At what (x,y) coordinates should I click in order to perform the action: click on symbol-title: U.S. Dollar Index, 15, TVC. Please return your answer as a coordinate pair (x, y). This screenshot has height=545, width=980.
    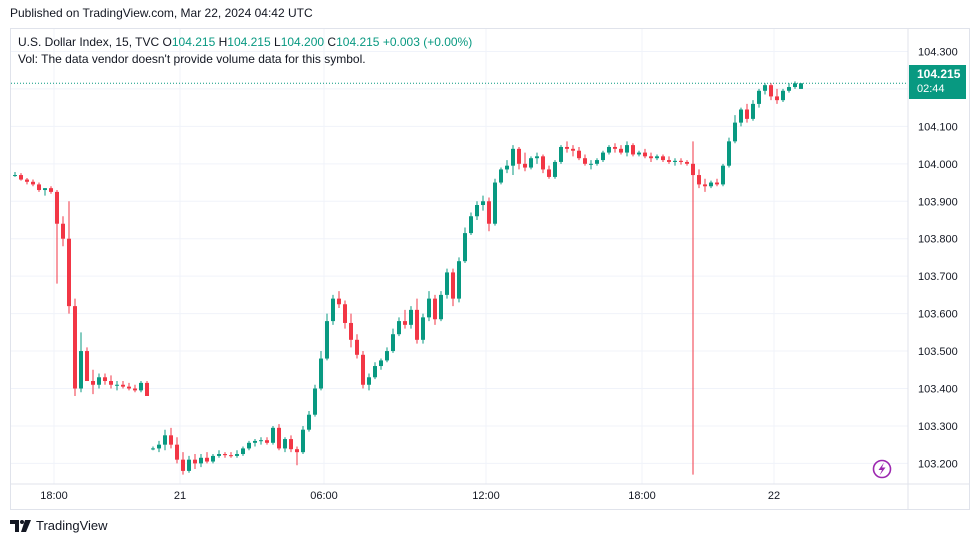
    Looking at the image, I should click on (89, 42).